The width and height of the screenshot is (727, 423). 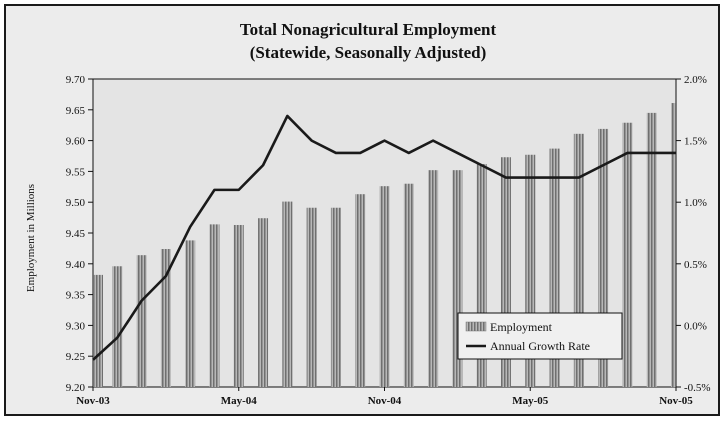 What do you see at coordinates (695, 80) in the screenshot?
I see `y2-tick-label: 2.0%` at bounding box center [695, 80].